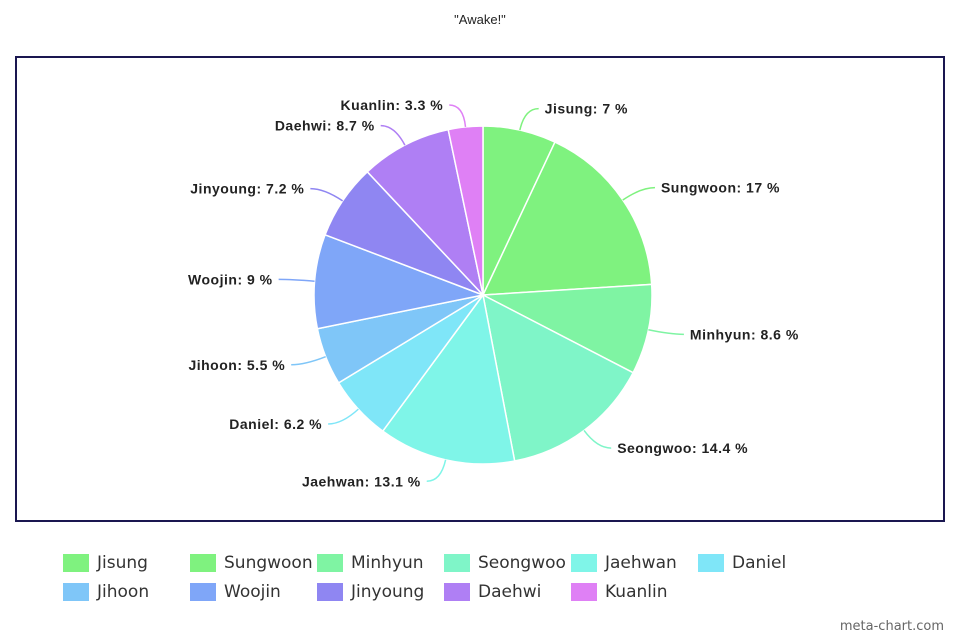 The image size is (960, 640). I want to click on chart-title: "Awake!", so click(480, 19).